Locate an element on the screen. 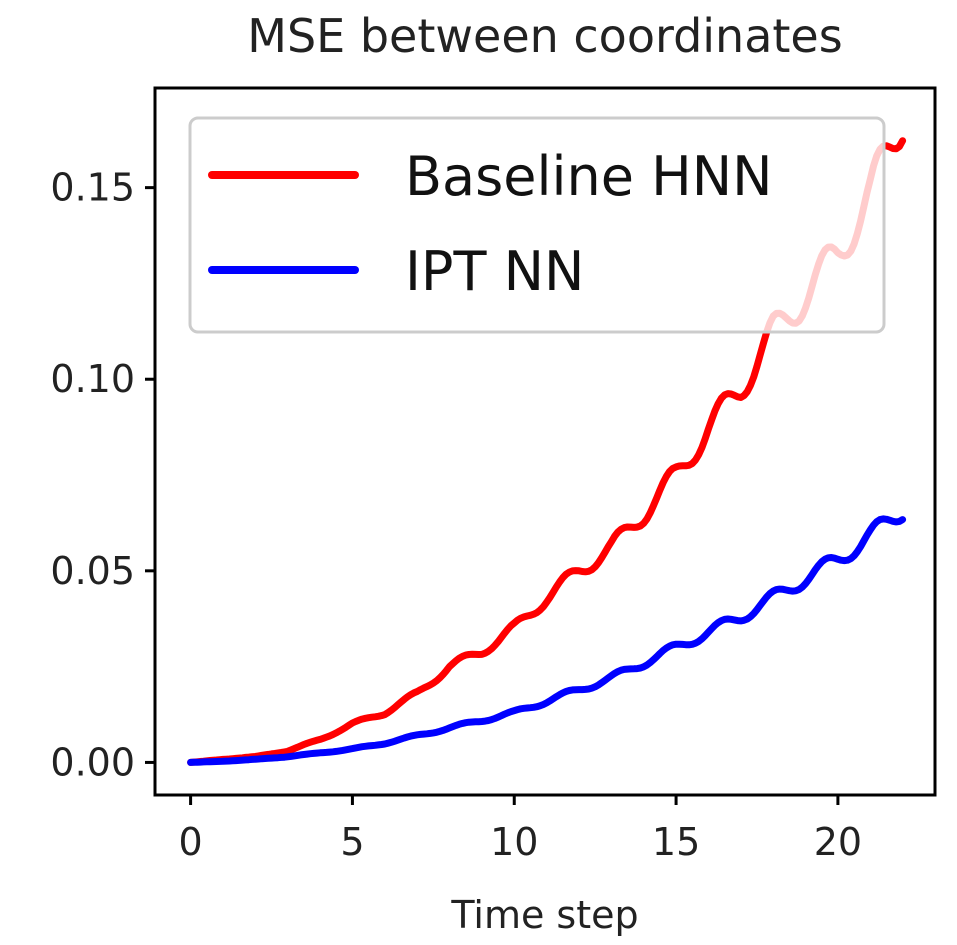 This screenshot has height=945, width=957. x-tick-label: 10 is located at coordinates (514, 842).